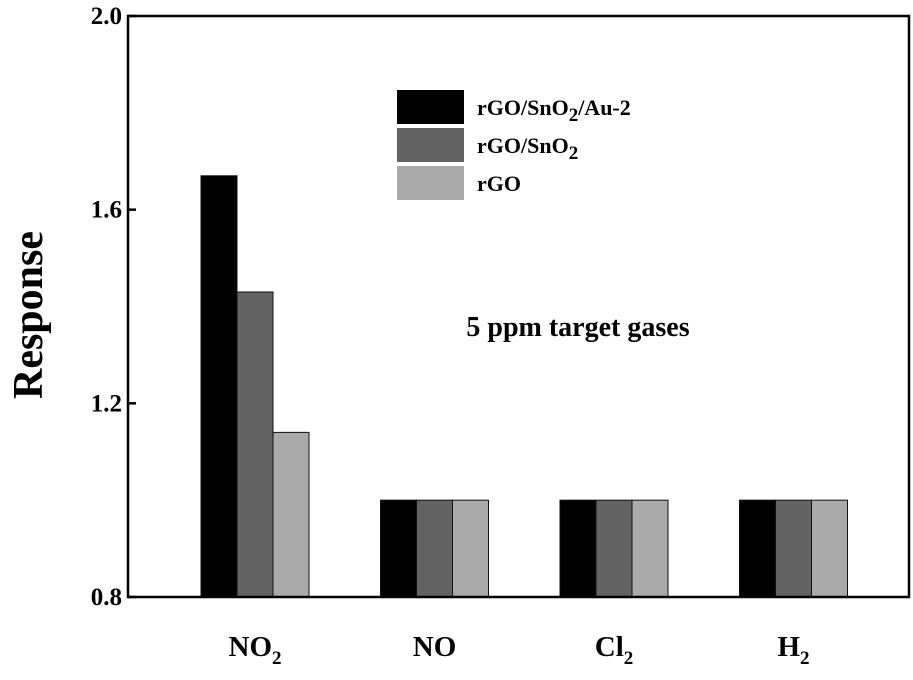 This screenshot has height=680, width=913. I want to click on x-category-label: H2, so click(793, 650).